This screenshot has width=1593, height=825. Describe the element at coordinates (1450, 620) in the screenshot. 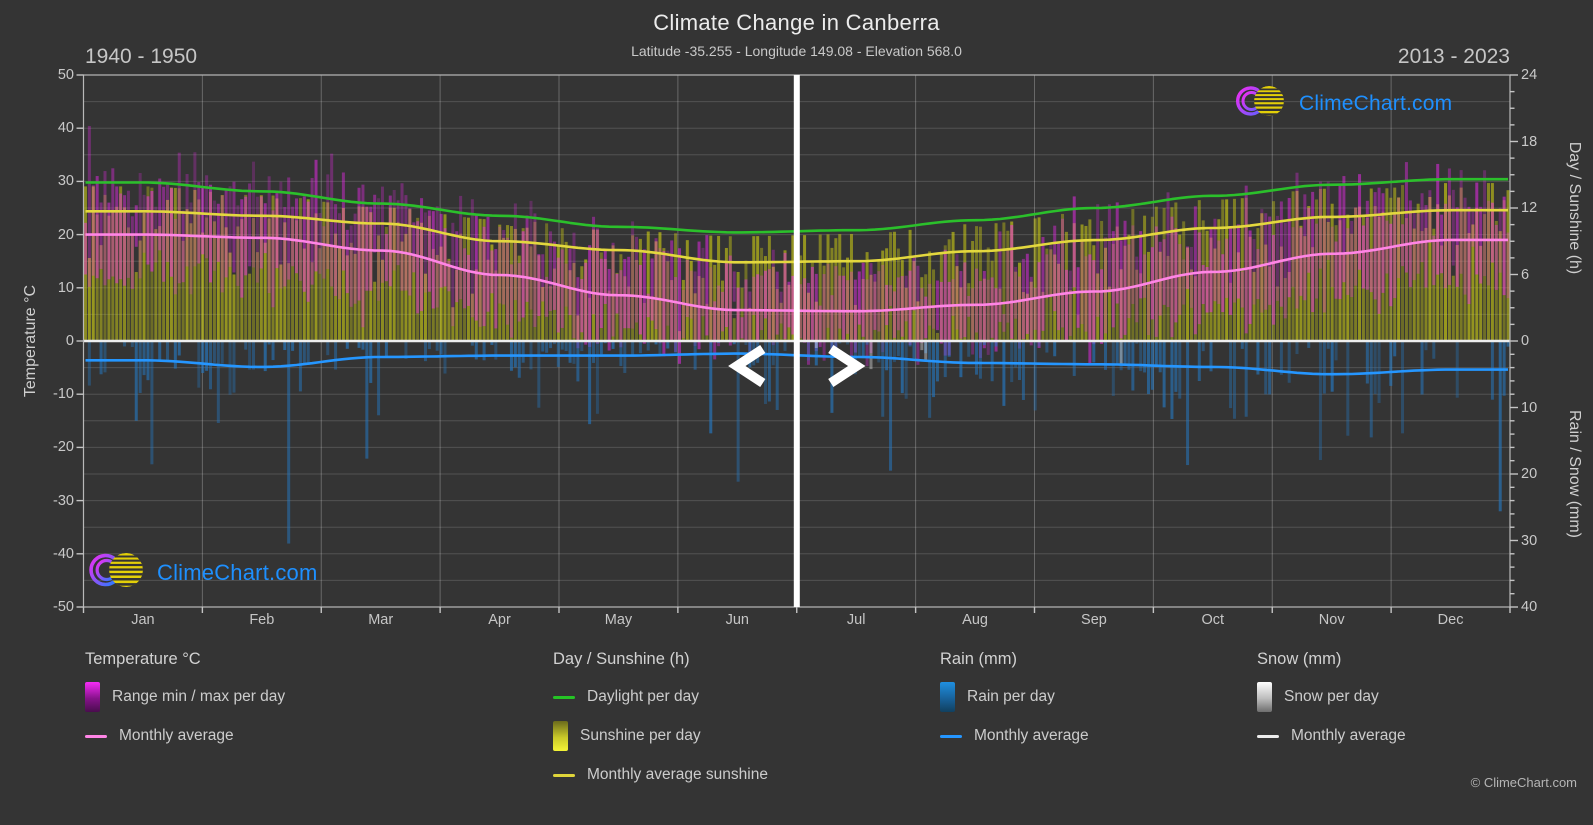

I see `x-axis-month-label: Dec` at that location.